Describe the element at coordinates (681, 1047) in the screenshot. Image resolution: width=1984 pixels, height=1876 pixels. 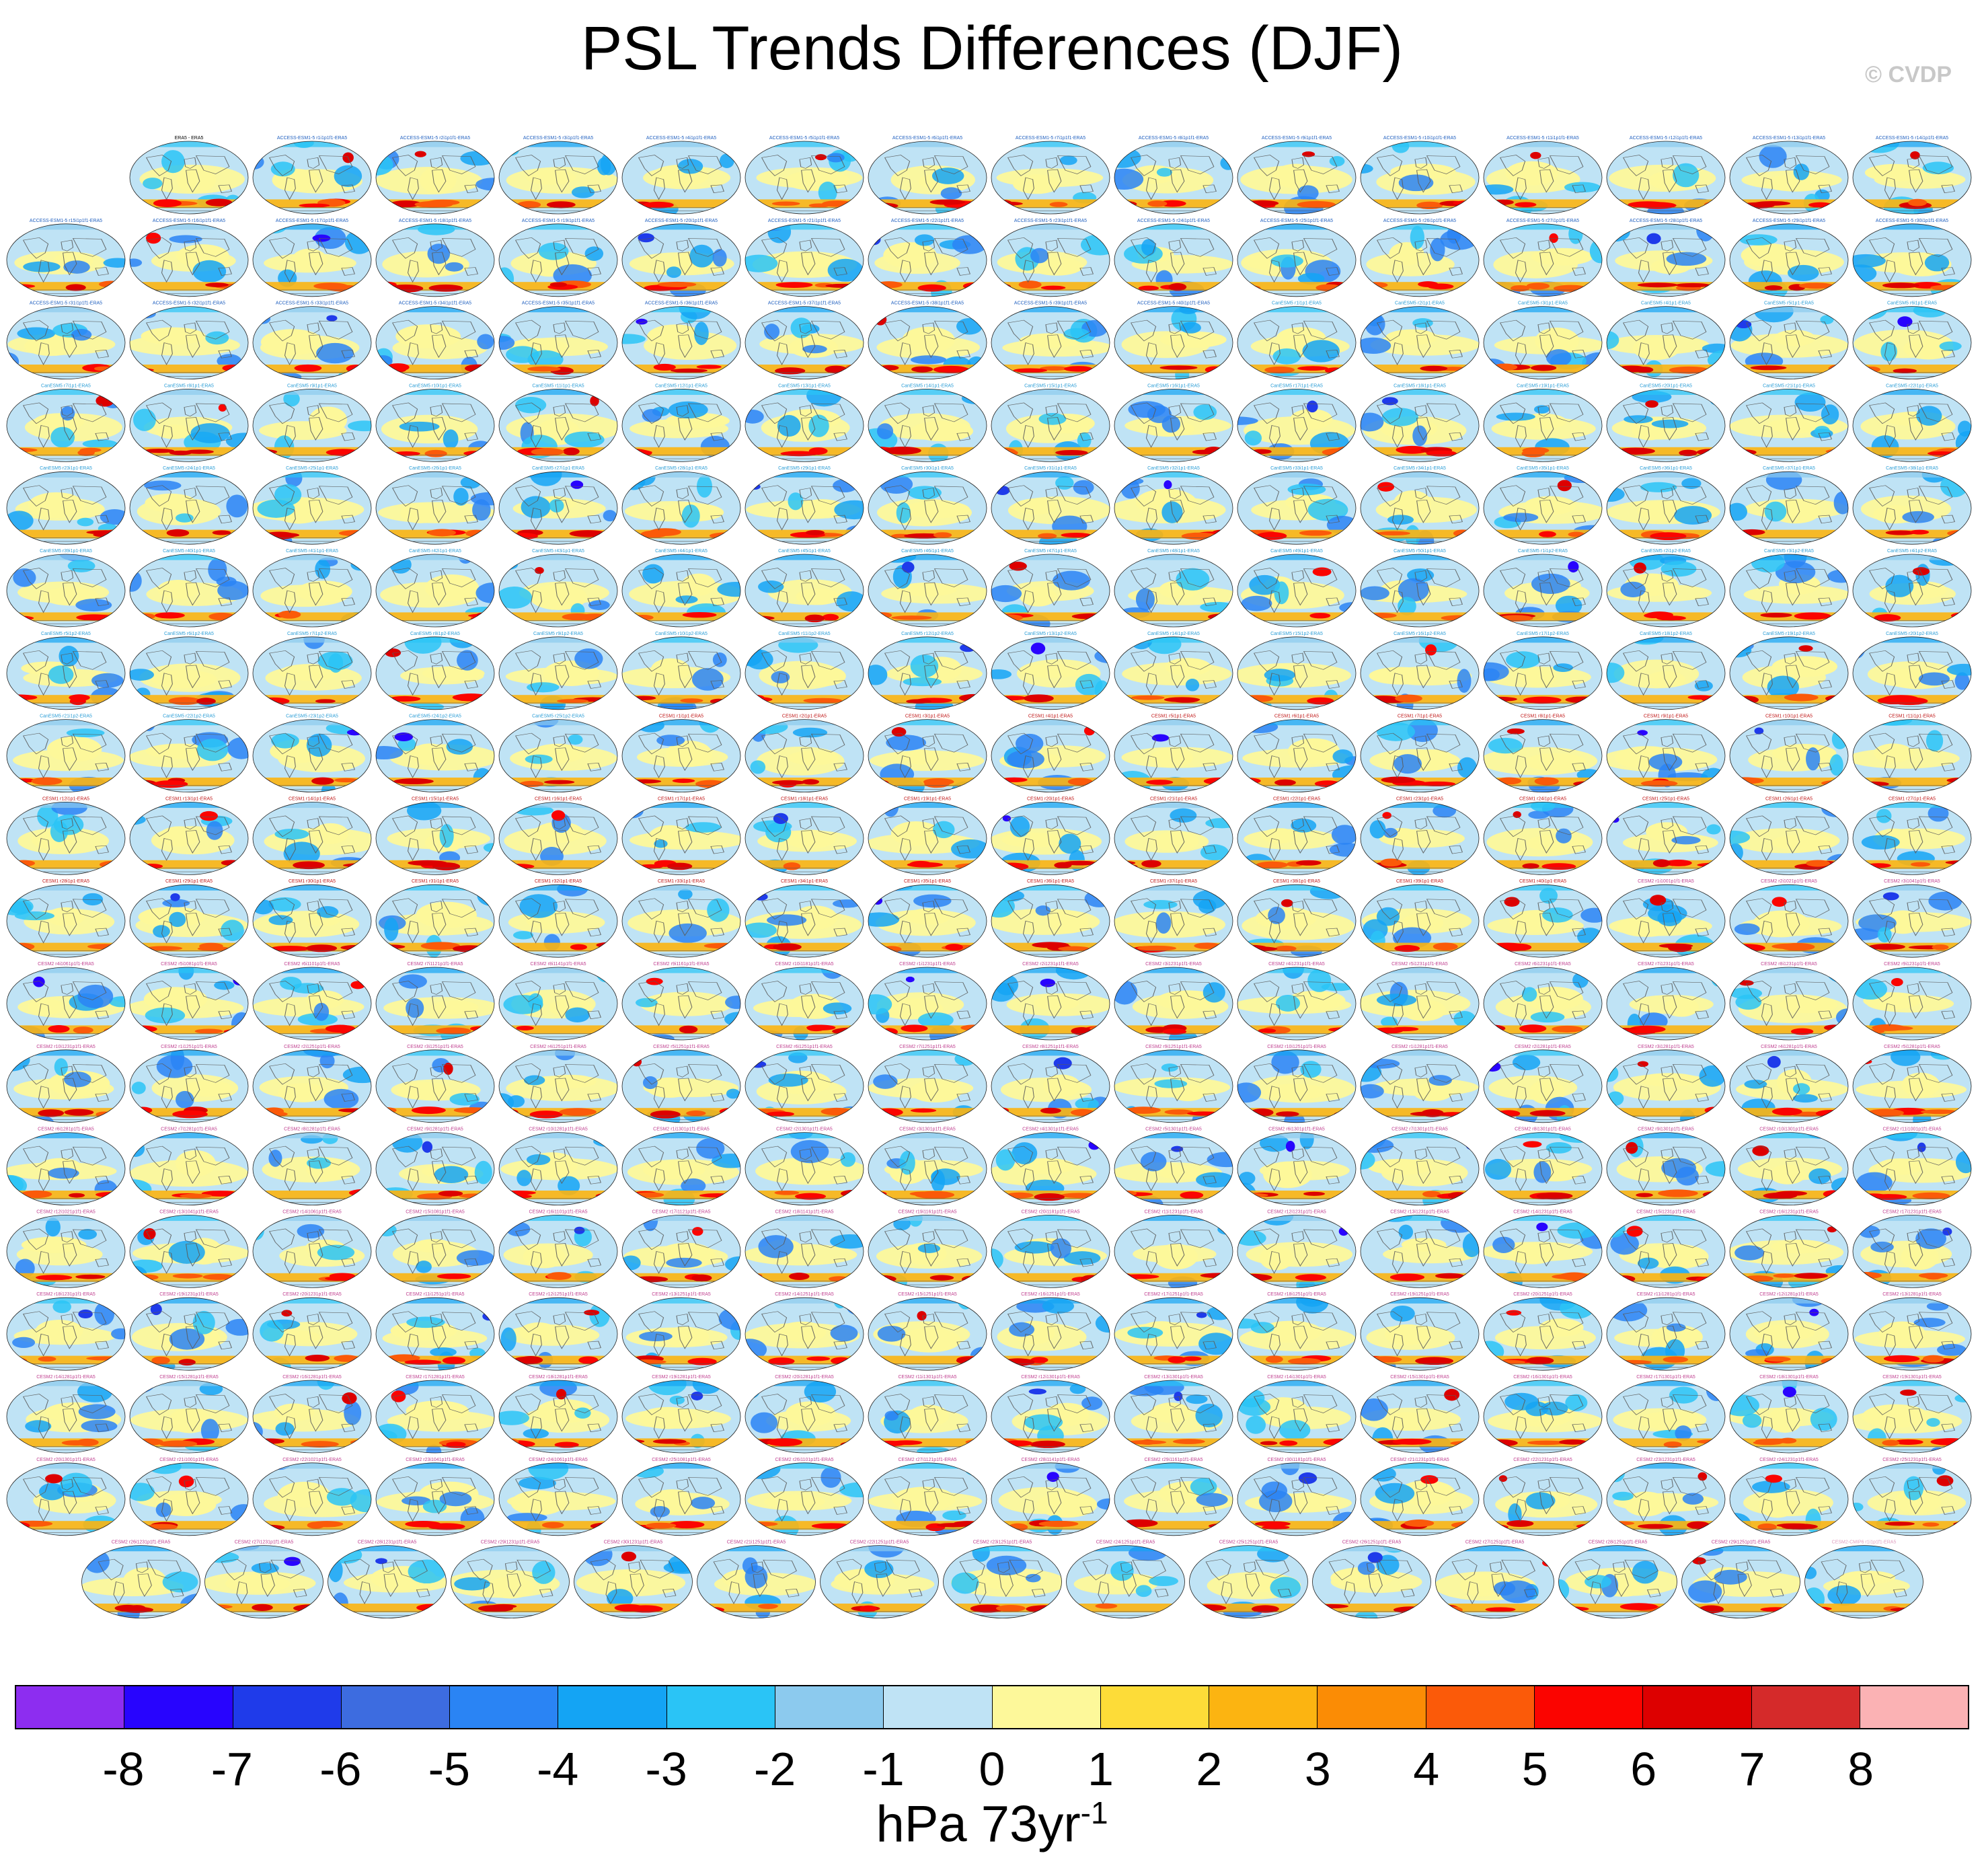
I see `panel-title: CESM2 r5i1251p1f1-ERA5` at that location.